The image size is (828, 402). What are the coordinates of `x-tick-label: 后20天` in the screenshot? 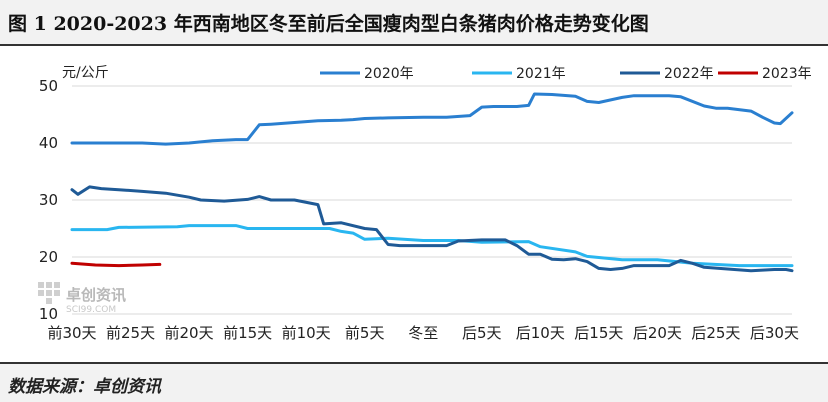 It's located at (657, 333).